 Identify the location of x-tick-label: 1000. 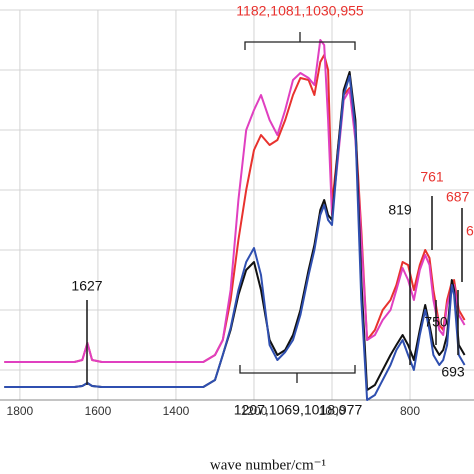
(332, 411).